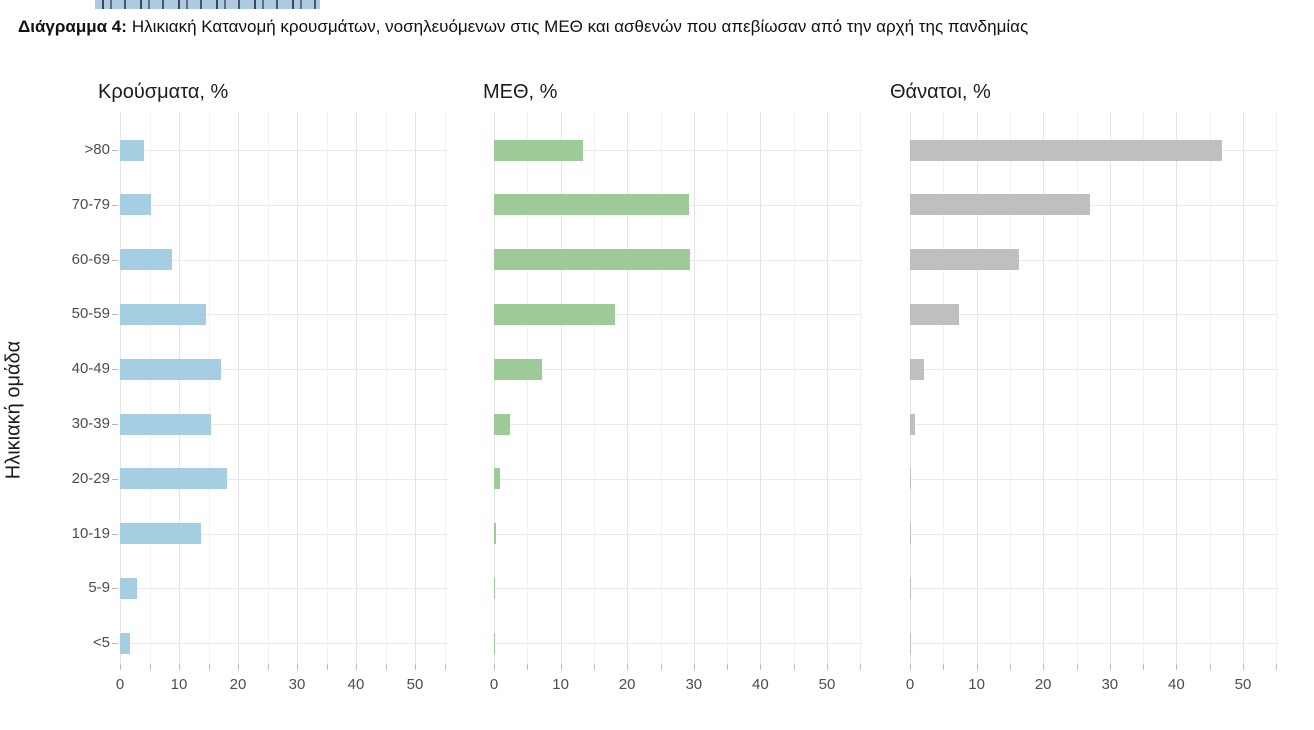  Describe the element at coordinates (101, 643) in the screenshot. I see `y-axis-category-label: <5` at that location.